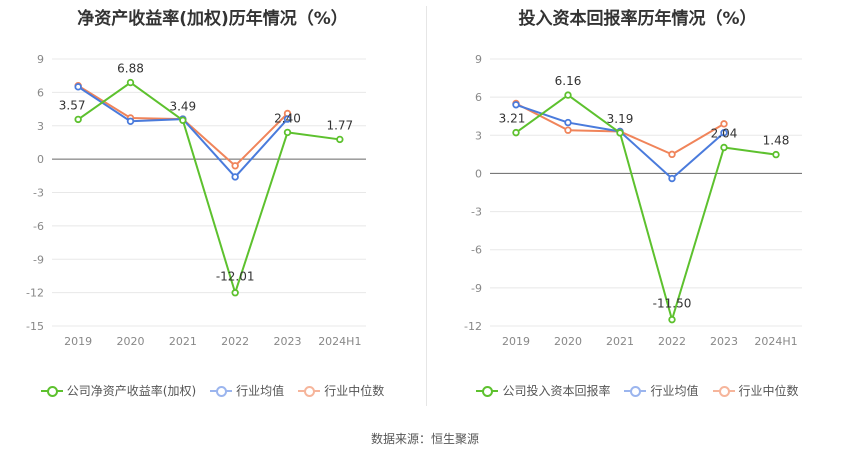  Describe the element at coordinates (130, 69) in the screenshot. I see `data-label: 6.88` at that location.